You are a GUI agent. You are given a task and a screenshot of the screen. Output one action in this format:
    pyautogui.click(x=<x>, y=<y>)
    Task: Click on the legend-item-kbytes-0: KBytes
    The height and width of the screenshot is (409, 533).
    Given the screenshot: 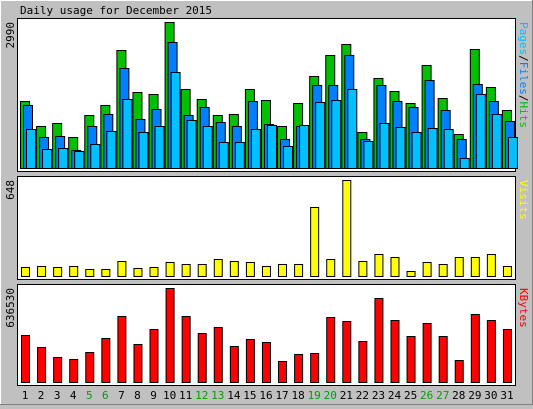 What is the action you would take?
    pyautogui.click(x=523, y=308)
    